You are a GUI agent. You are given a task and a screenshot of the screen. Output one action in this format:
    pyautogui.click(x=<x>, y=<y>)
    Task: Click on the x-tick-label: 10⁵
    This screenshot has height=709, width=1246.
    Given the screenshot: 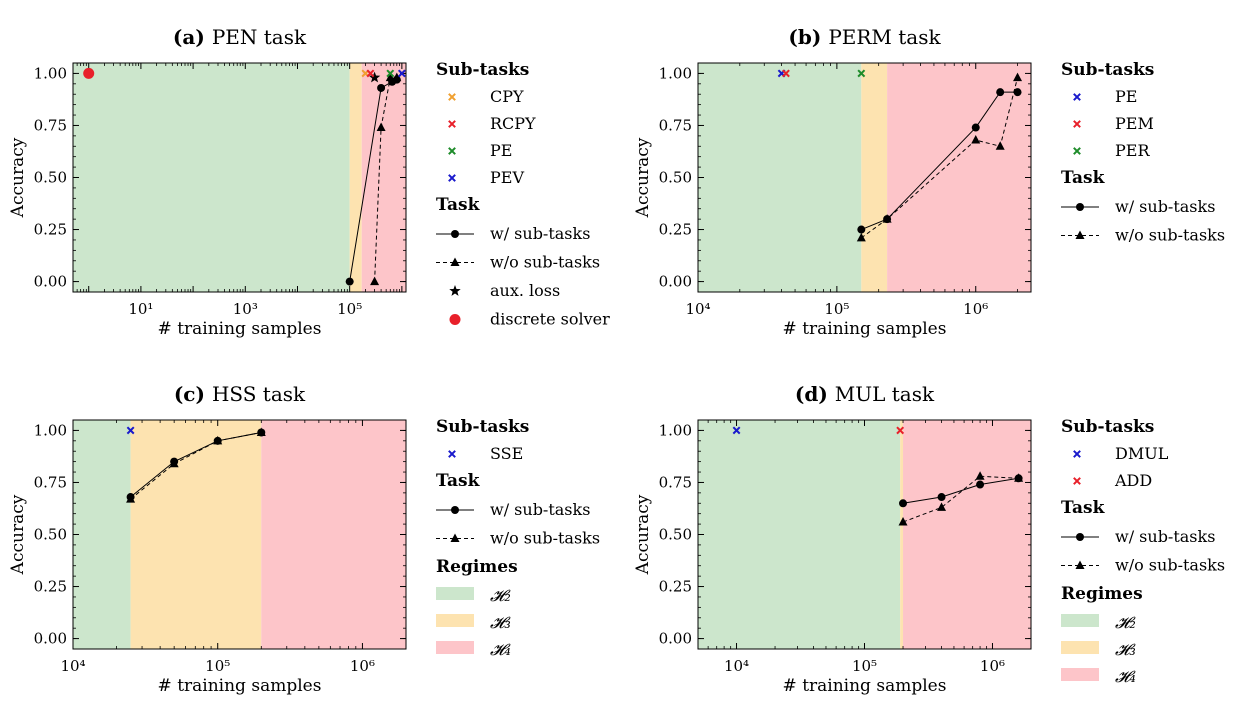 What is the action you would take?
    pyautogui.click(x=349, y=309)
    